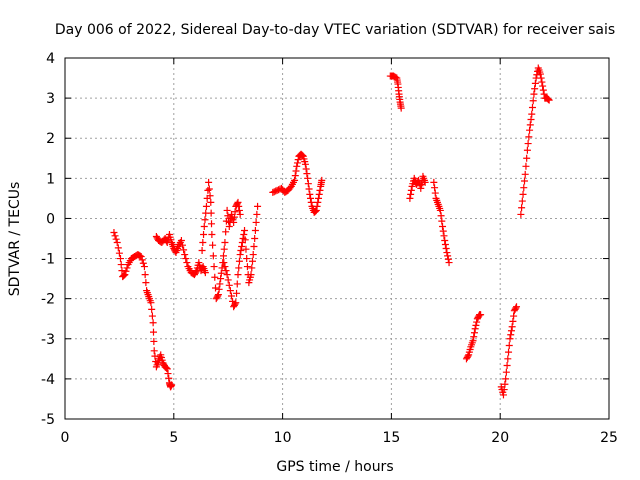 This screenshot has width=640, height=480. I want to click on series-seg-h, so click(441, 222).